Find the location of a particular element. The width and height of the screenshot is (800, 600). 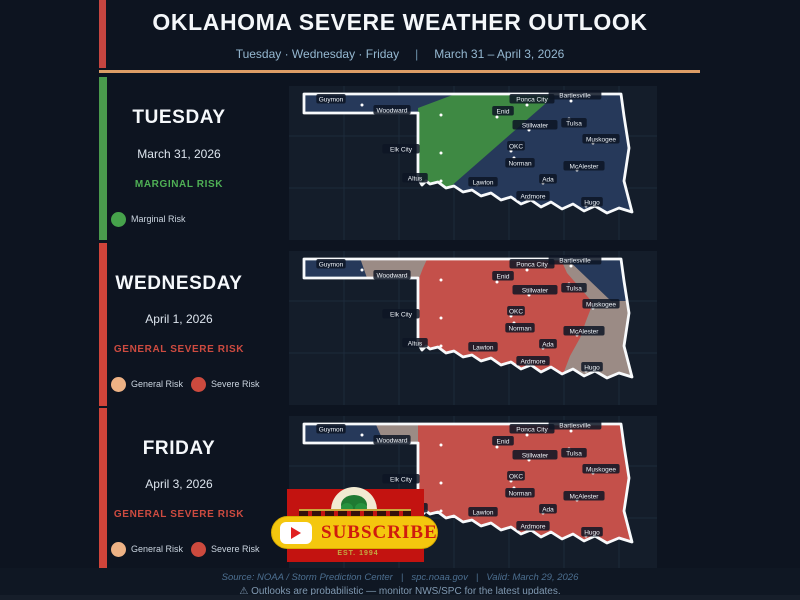

day-label-tuesday: TUESDAY is located at coordinates (179, 117).